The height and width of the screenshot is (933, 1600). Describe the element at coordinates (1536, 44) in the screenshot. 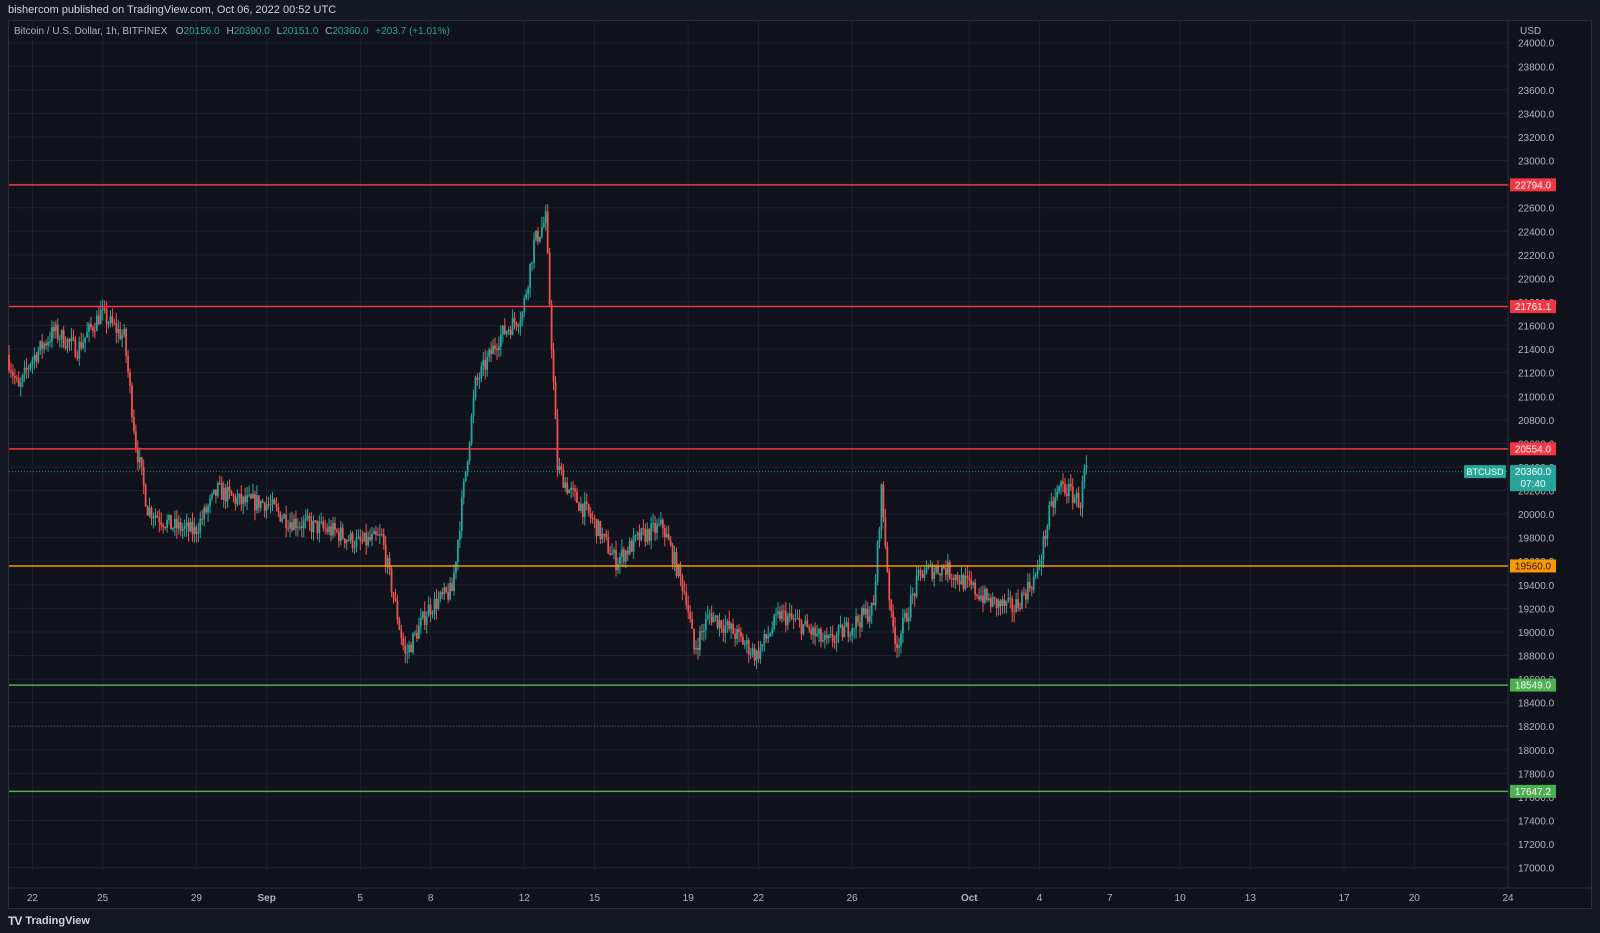

I see `price-tick-label: 24000.0` at that location.